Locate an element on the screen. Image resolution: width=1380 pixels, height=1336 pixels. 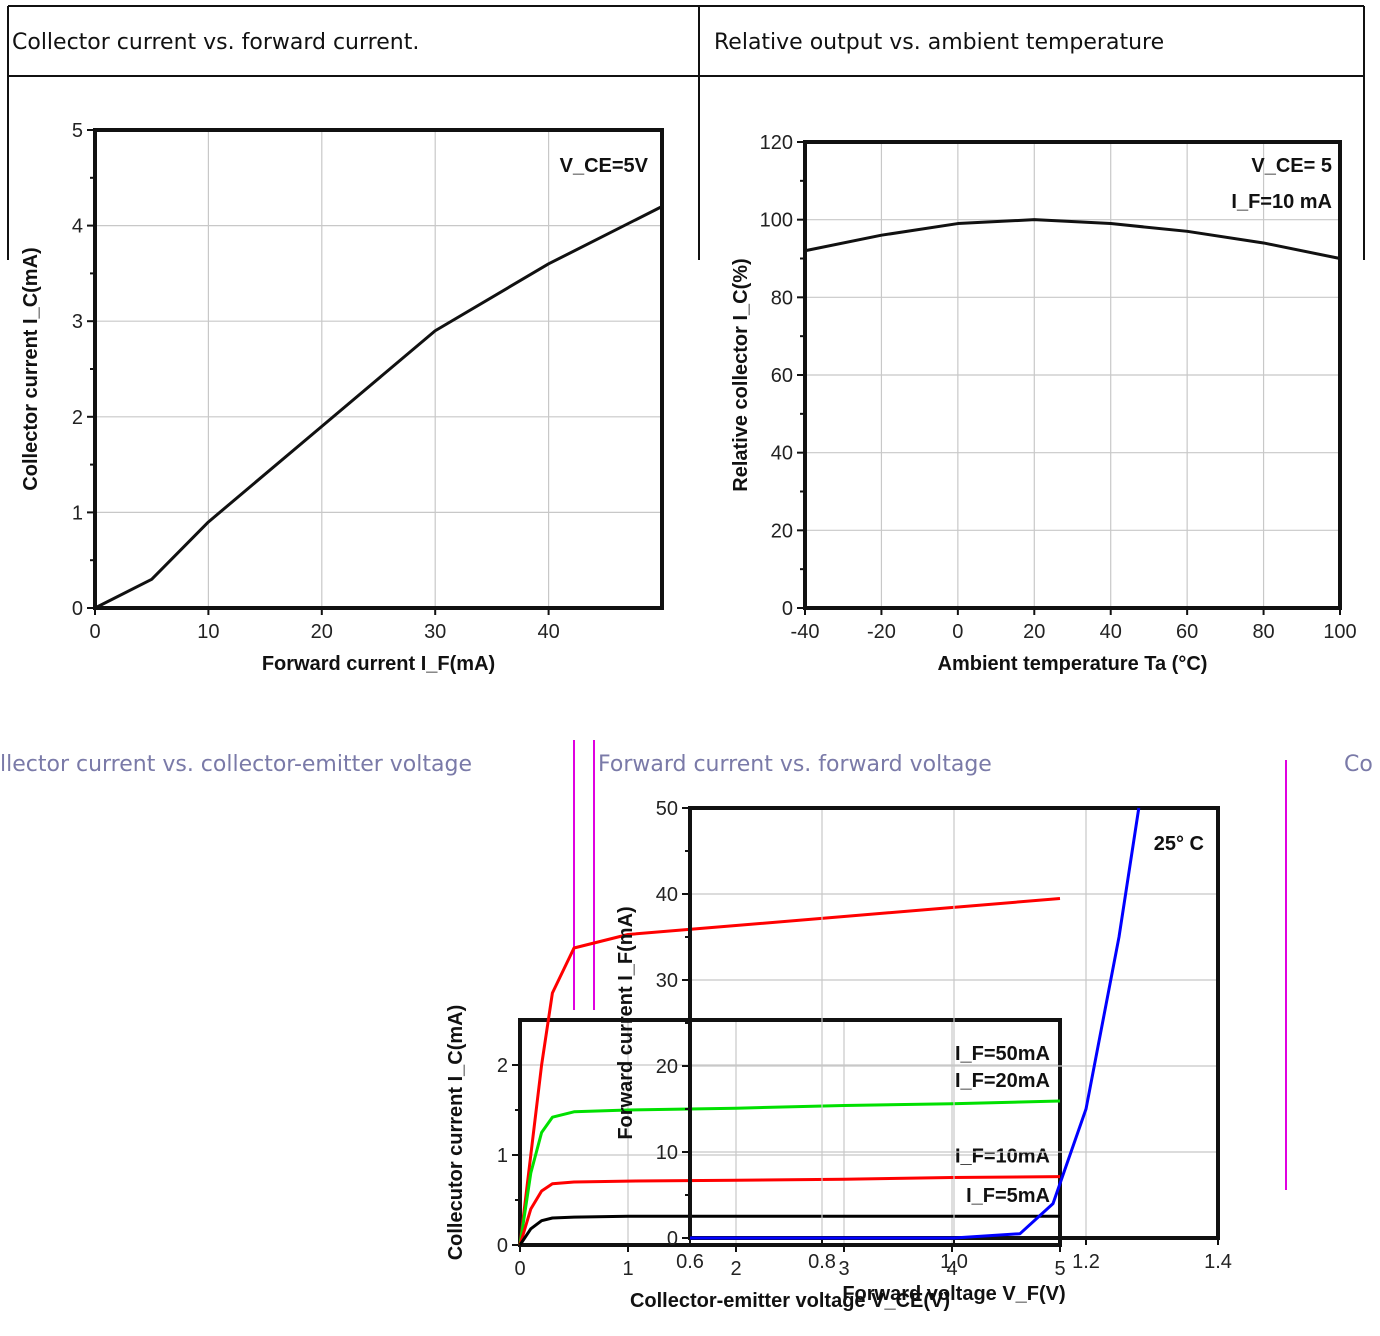
x-tick-label: 1.0 is located at coordinates (954, 1262).